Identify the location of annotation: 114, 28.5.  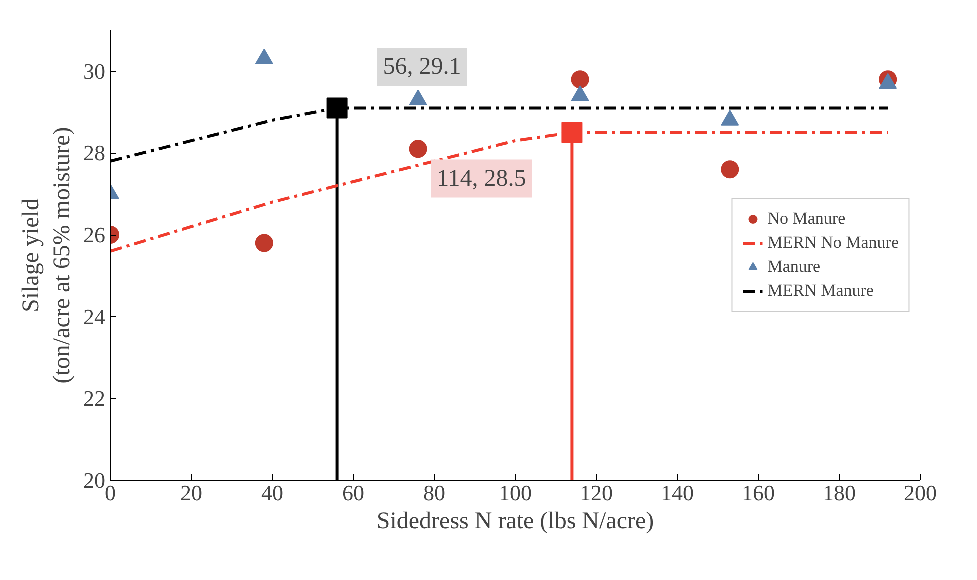
(481, 179).